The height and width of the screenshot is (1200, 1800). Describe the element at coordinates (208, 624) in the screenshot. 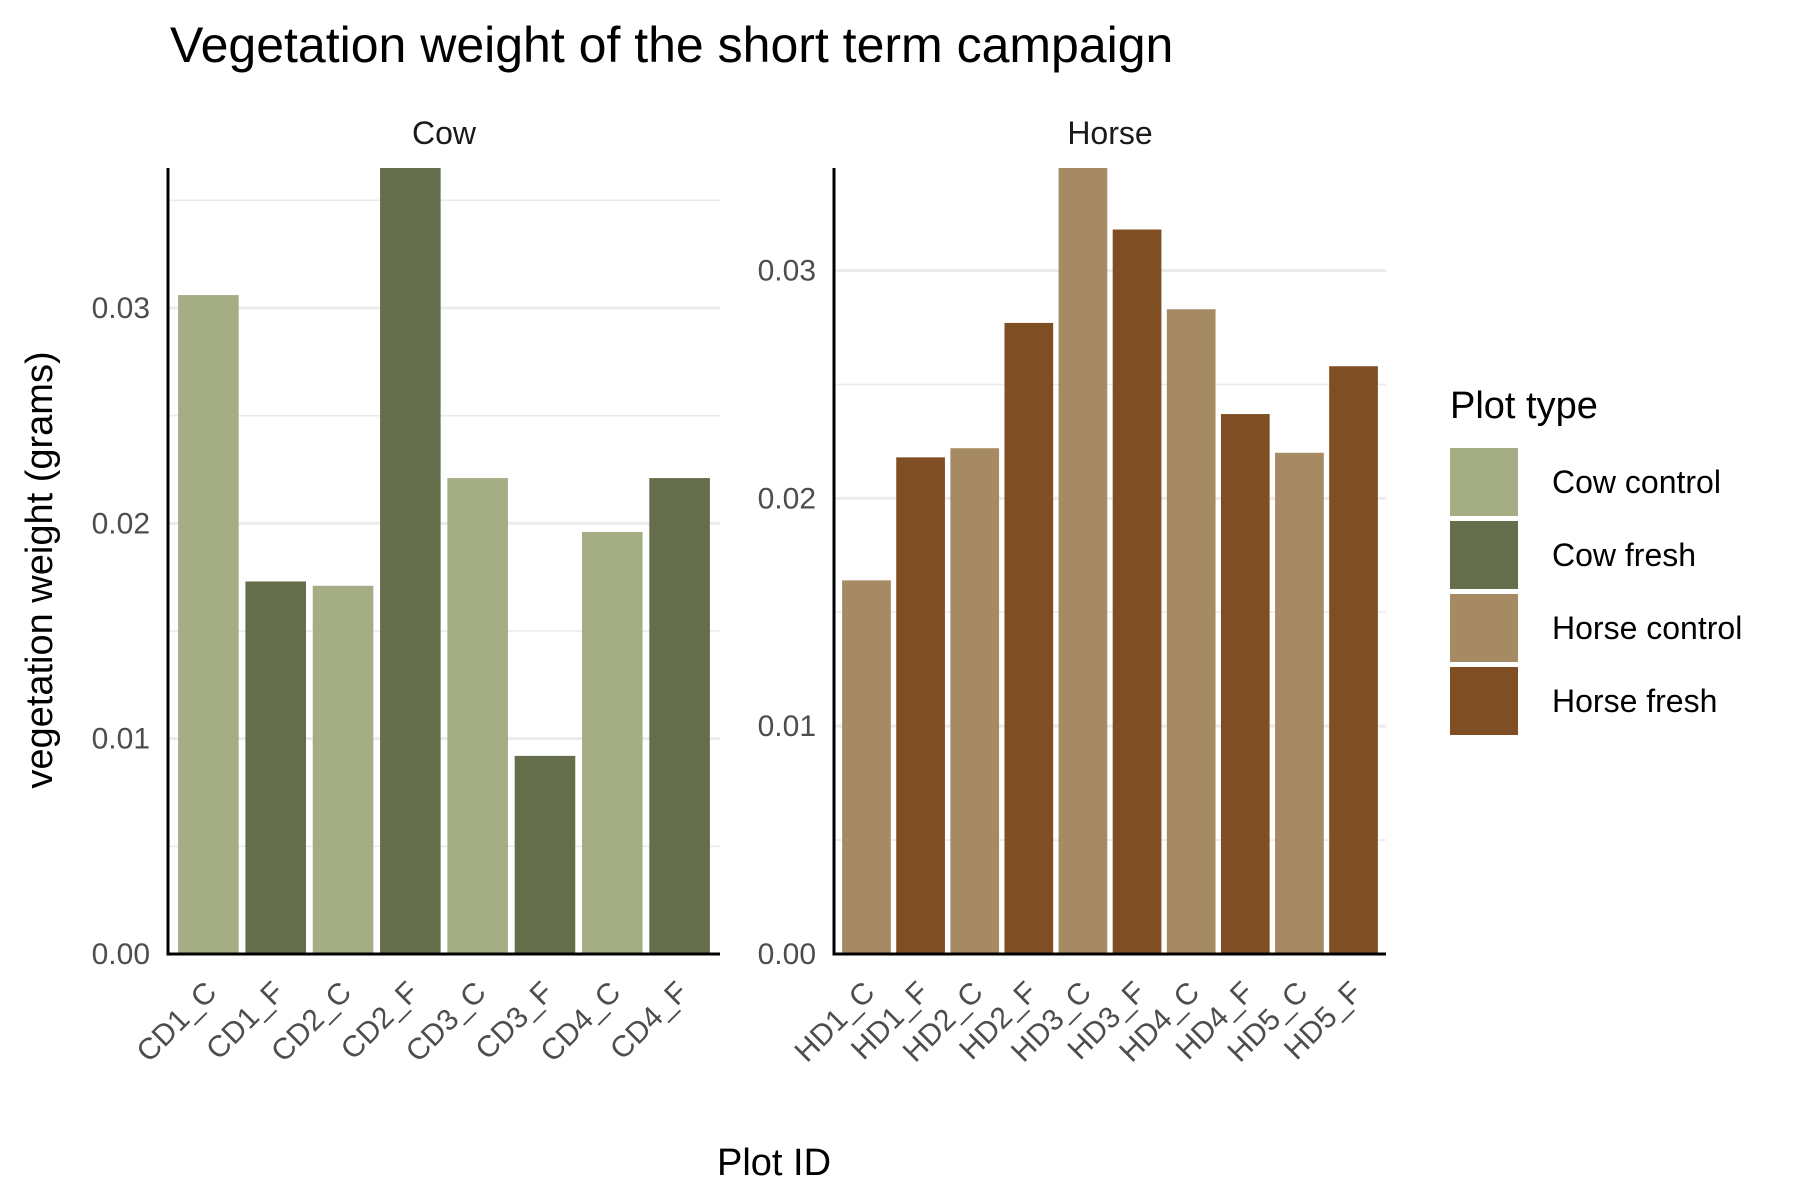

I see `bar-cd1-c` at that location.